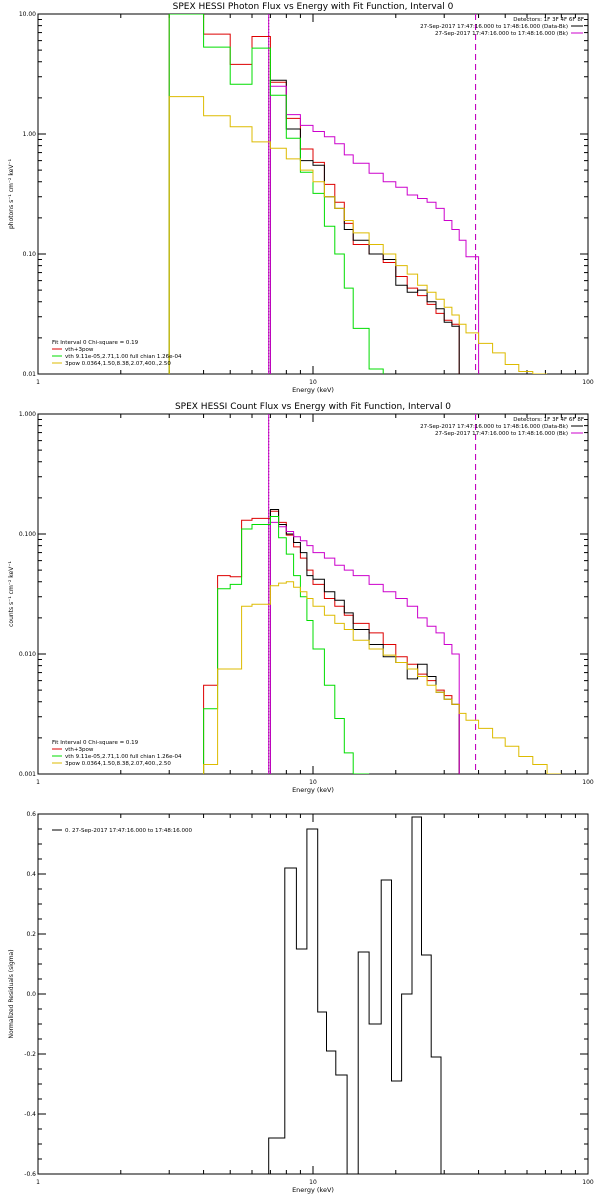 The height and width of the screenshot is (1200, 600). What do you see at coordinates (30, 1174) in the screenshot?
I see `y-tick-label: -0.6` at bounding box center [30, 1174].